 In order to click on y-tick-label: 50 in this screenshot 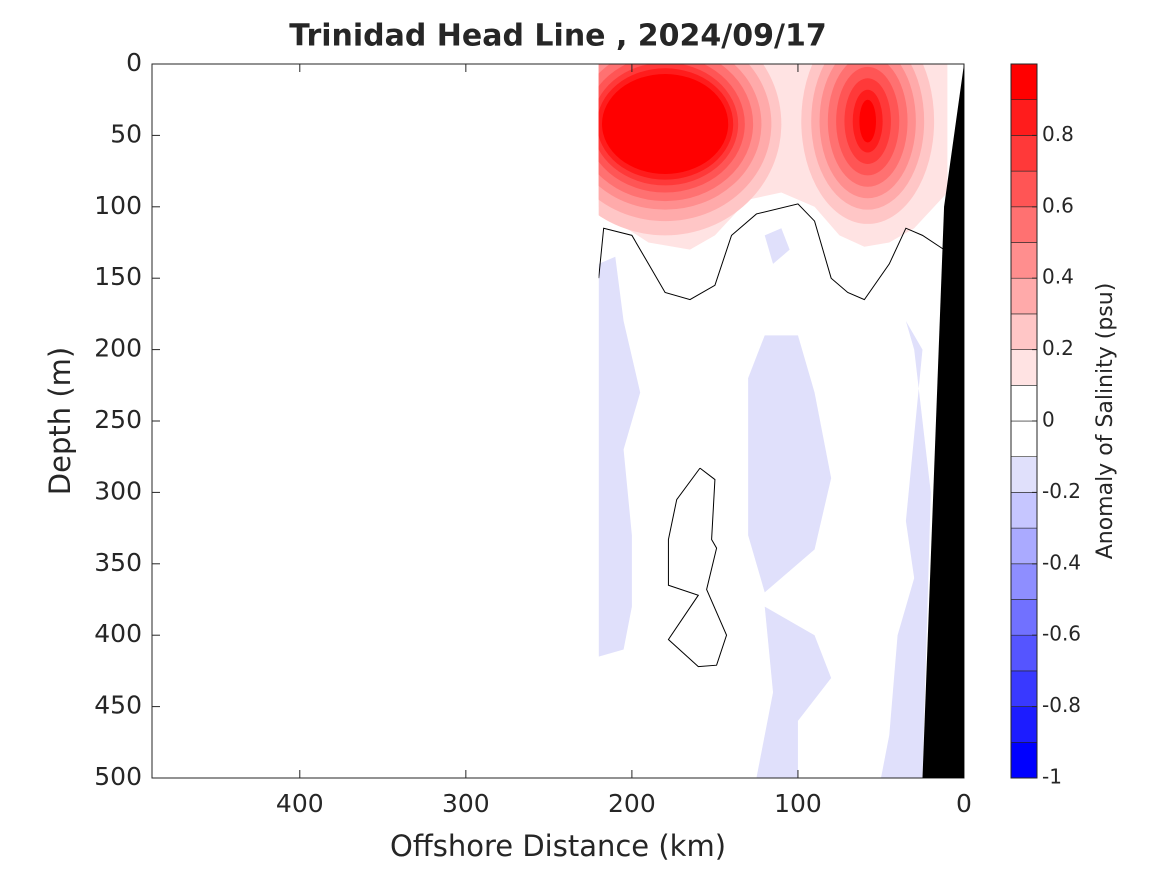, I will do `click(126, 133)`.